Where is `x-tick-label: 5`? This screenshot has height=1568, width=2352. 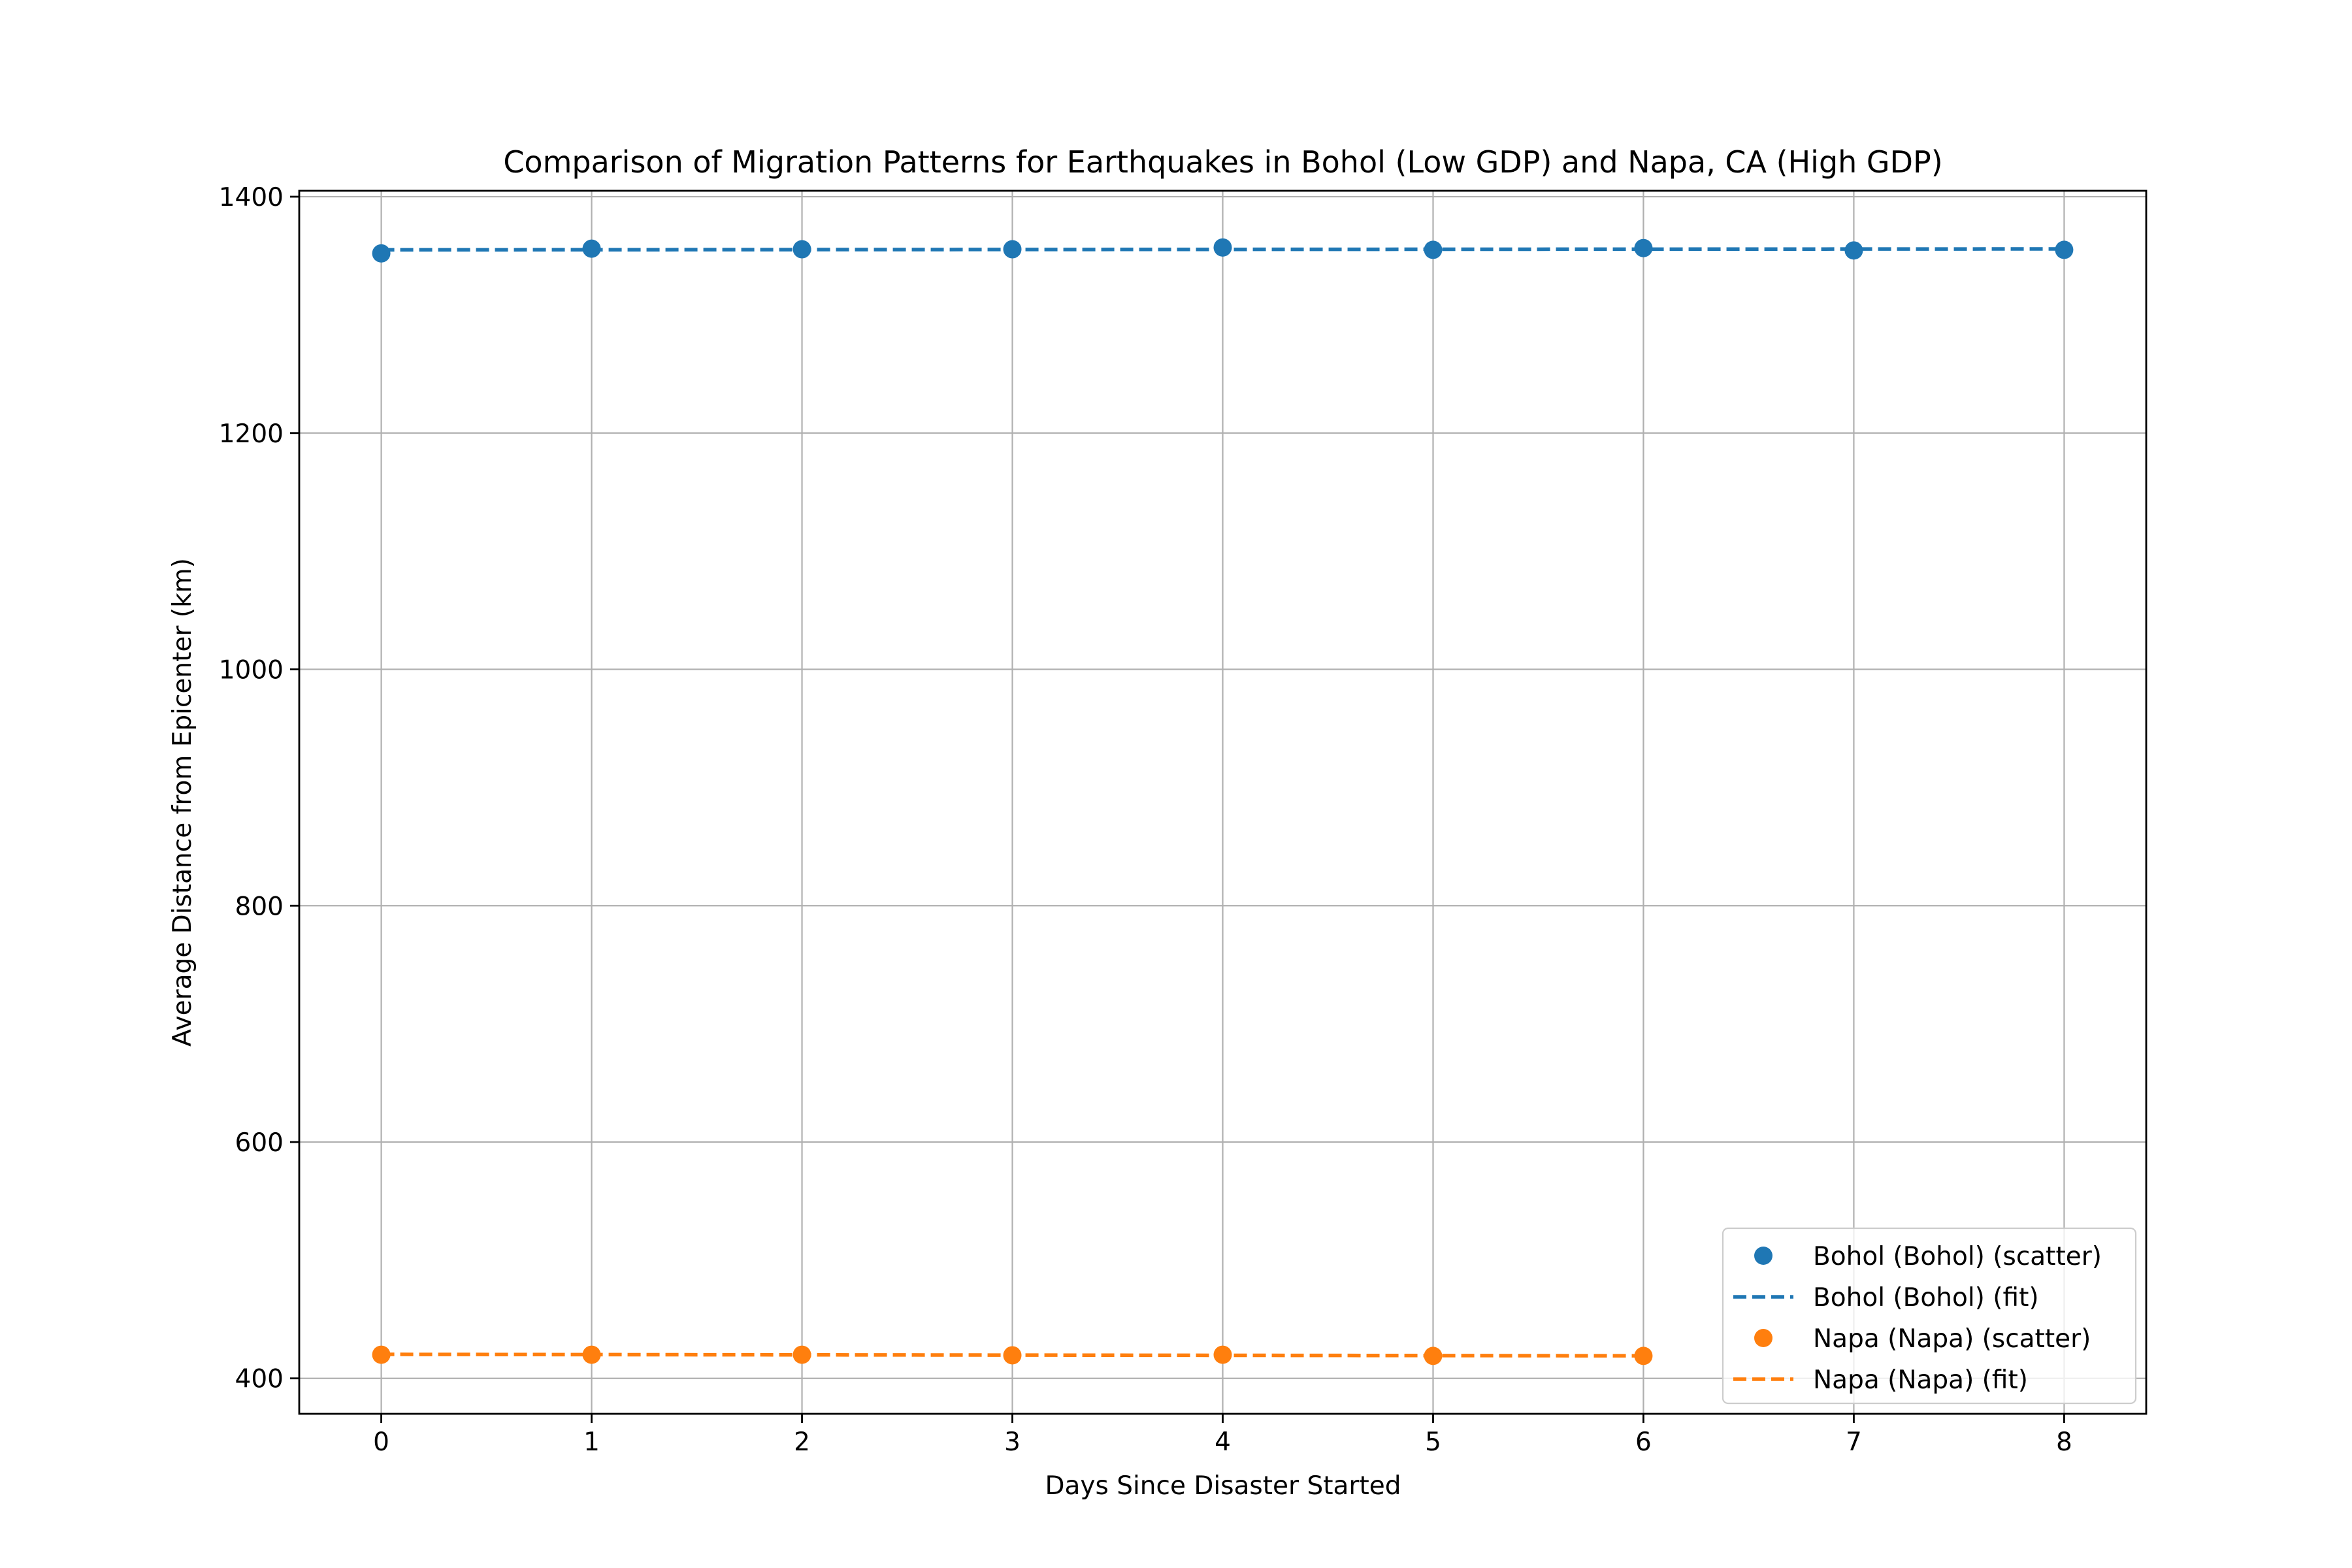 x-tick-label: 5 is located at coordinates (1433, 1442).